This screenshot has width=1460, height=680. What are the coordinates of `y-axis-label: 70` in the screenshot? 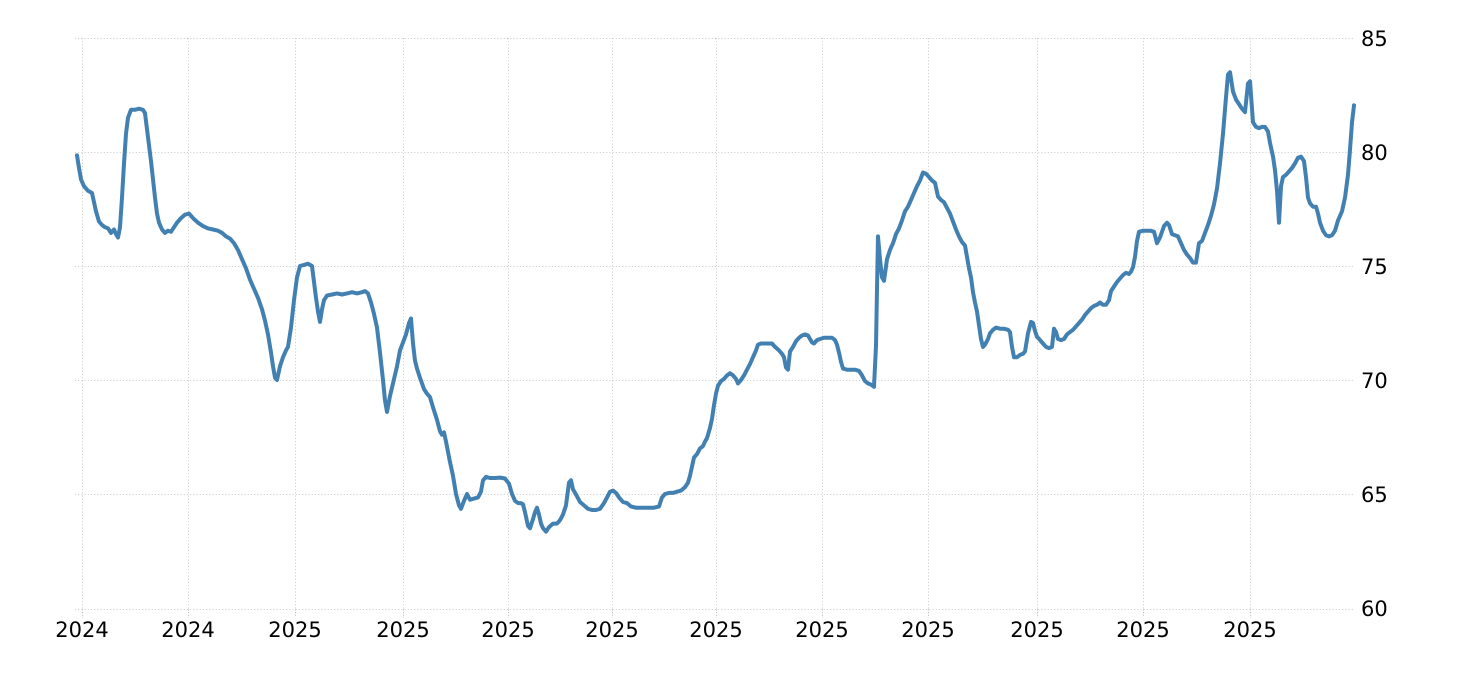 It's located at (1374, 381).